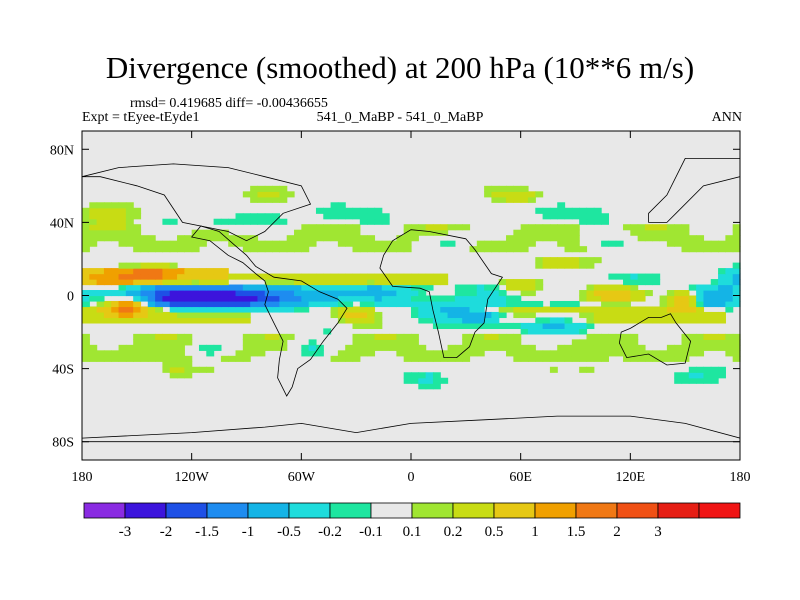  Describe the element at coordinates (441, 294) in the screenshot. I see `coastline` at that location.